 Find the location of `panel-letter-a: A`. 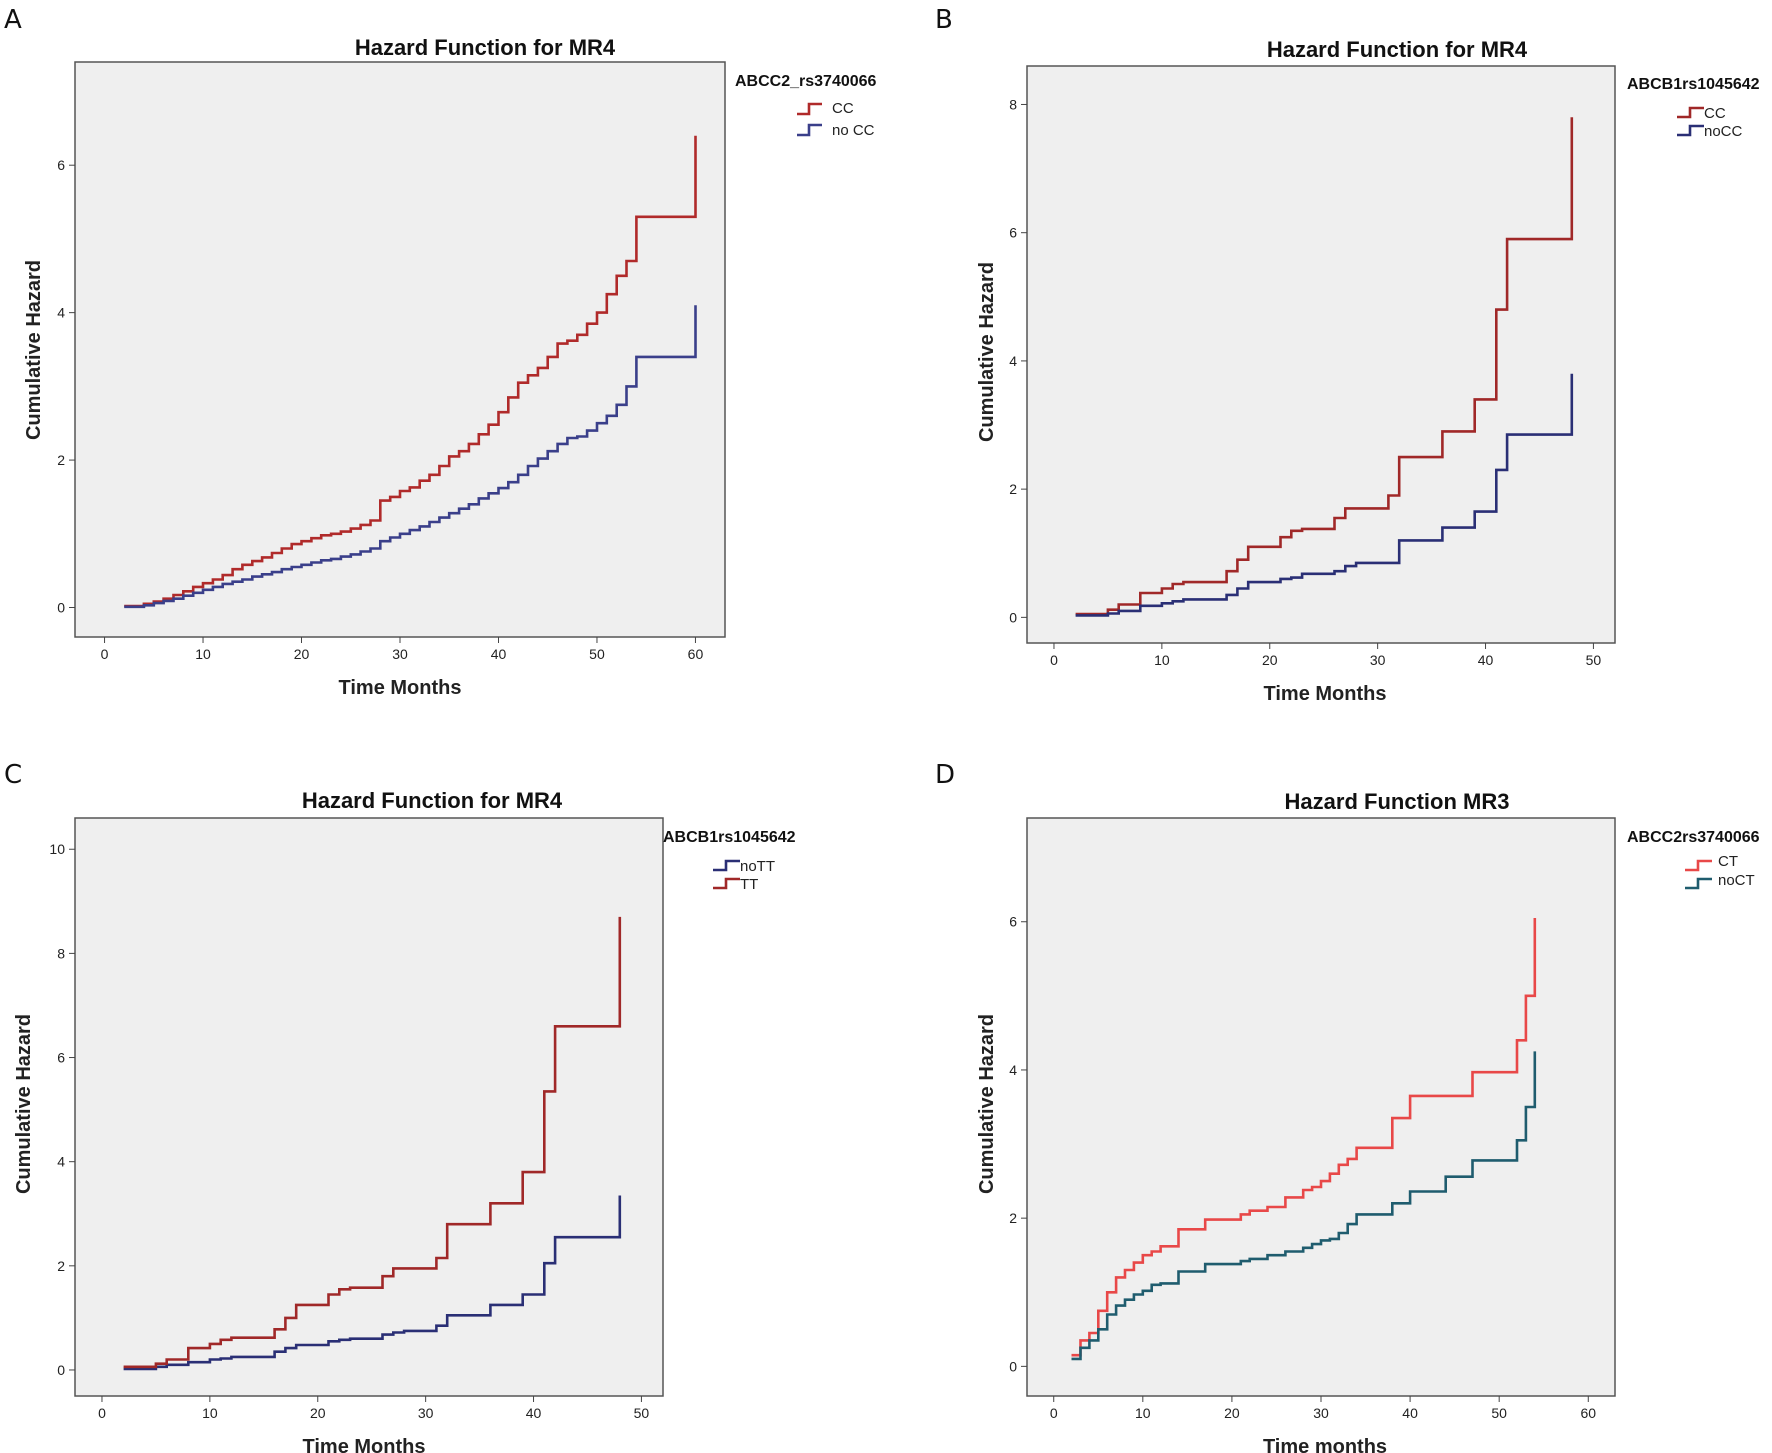

panel-letter-a: A is located at coordinates (13, 20).